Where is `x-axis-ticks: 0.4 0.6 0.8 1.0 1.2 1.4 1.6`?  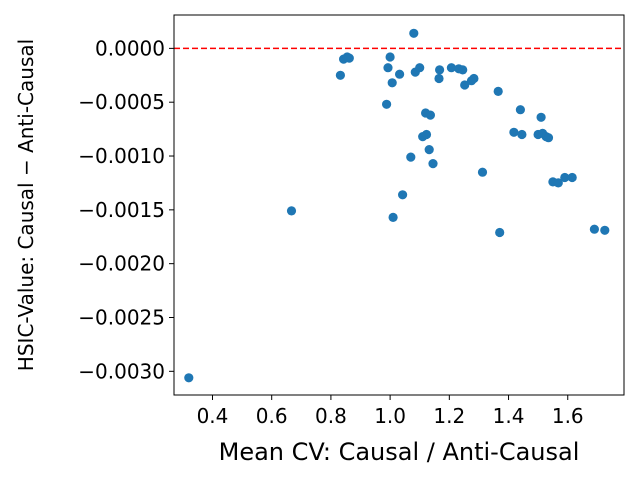
x-axis-ticks: 0.4 0.6 0.8 1.0 1.2 1.4 1.6 is located at coordinates (390, 411).